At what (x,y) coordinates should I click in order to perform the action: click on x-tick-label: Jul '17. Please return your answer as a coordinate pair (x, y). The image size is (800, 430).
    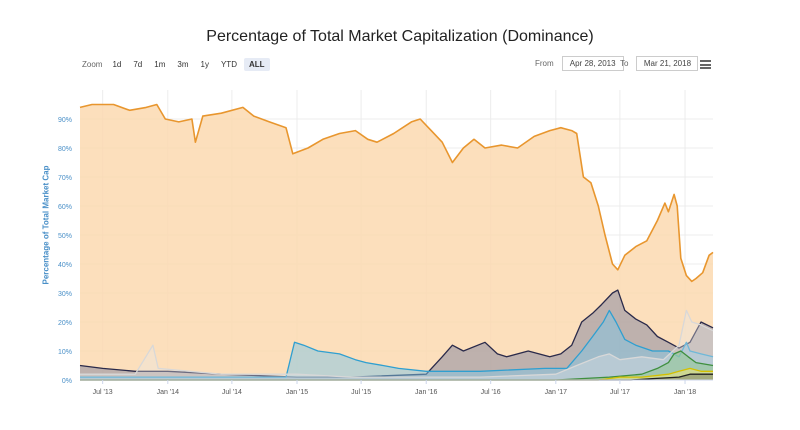
    Looking at the image, I should click on (620, 392).